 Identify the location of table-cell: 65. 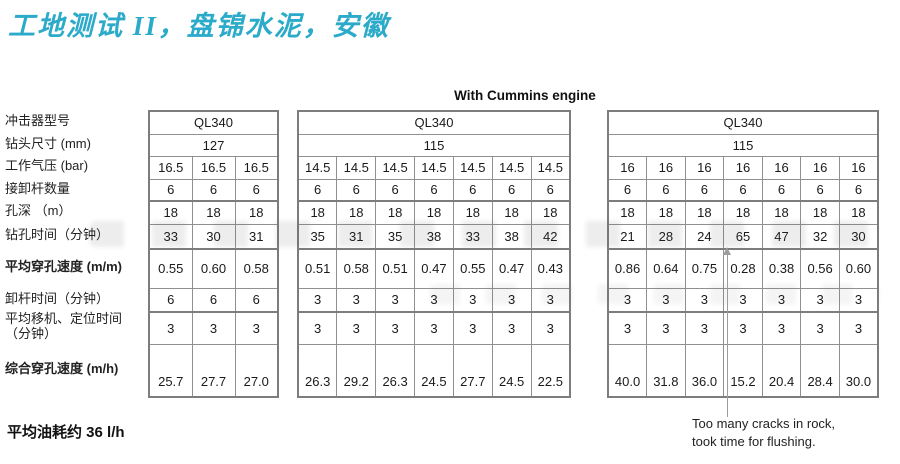
(743, 236).